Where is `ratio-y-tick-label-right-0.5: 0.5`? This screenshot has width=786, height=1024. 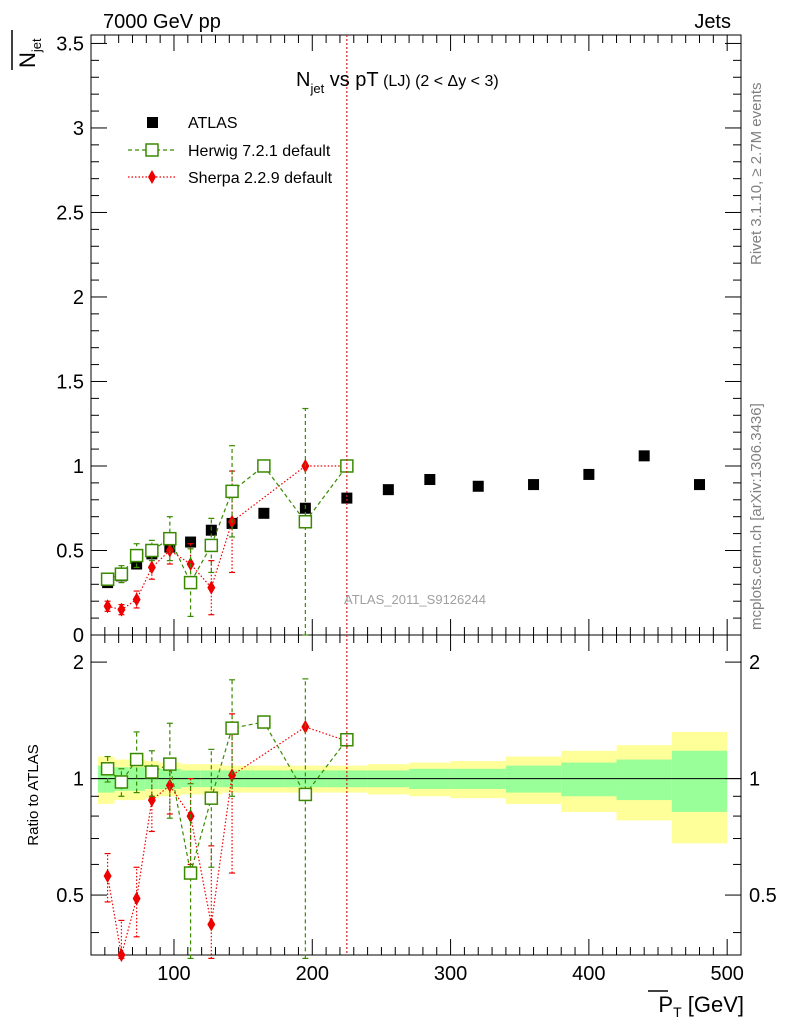 ratio-y-tick-label-right-0.5: 0.5 is located at coordinates (763, 896).